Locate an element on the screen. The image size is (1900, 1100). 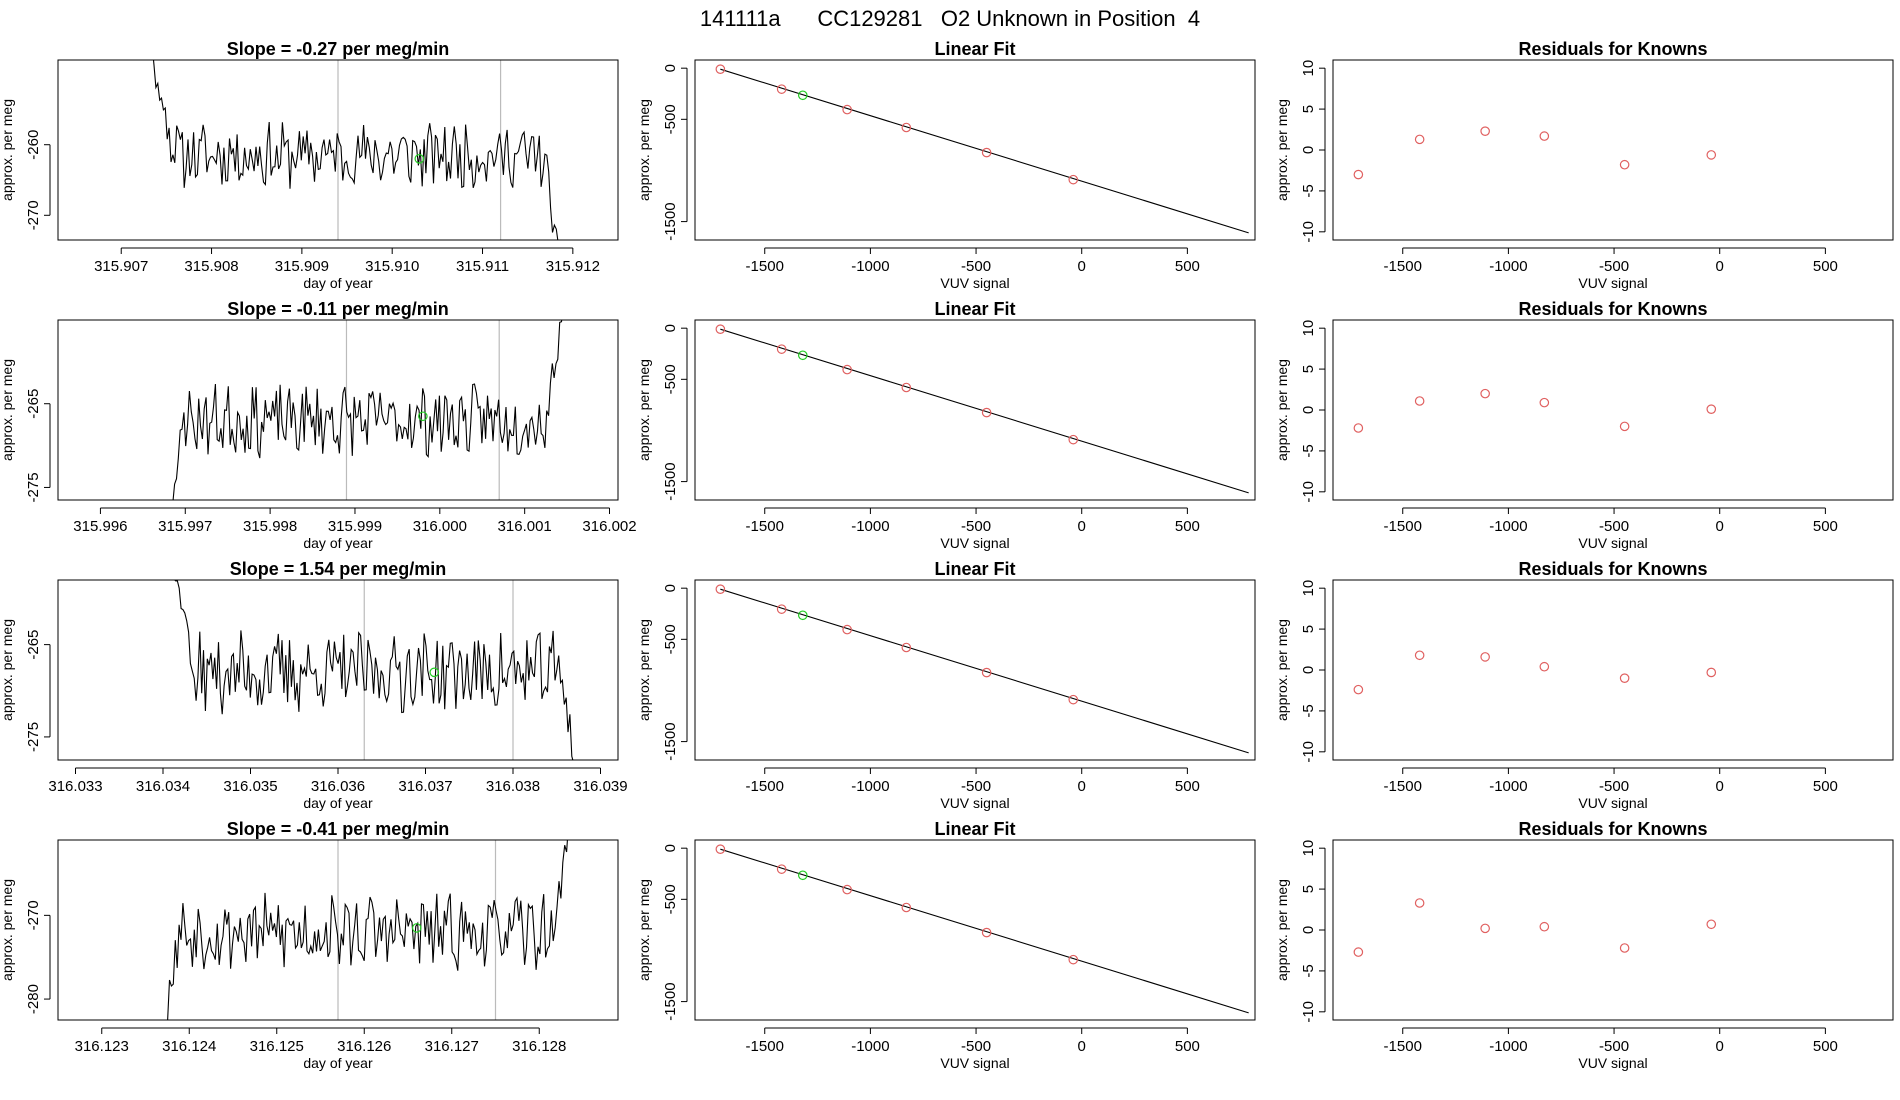
x-tick-label: 316.034 is located at coordinates (163, 786).